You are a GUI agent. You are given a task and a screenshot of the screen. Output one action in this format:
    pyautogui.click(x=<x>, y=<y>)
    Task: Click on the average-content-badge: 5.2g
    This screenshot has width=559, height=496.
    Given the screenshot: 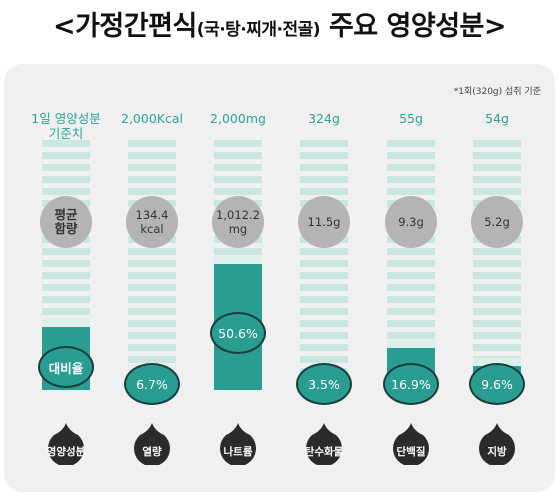 What is the action you would take?
    pyautogui.click(x=497, y=222)
    